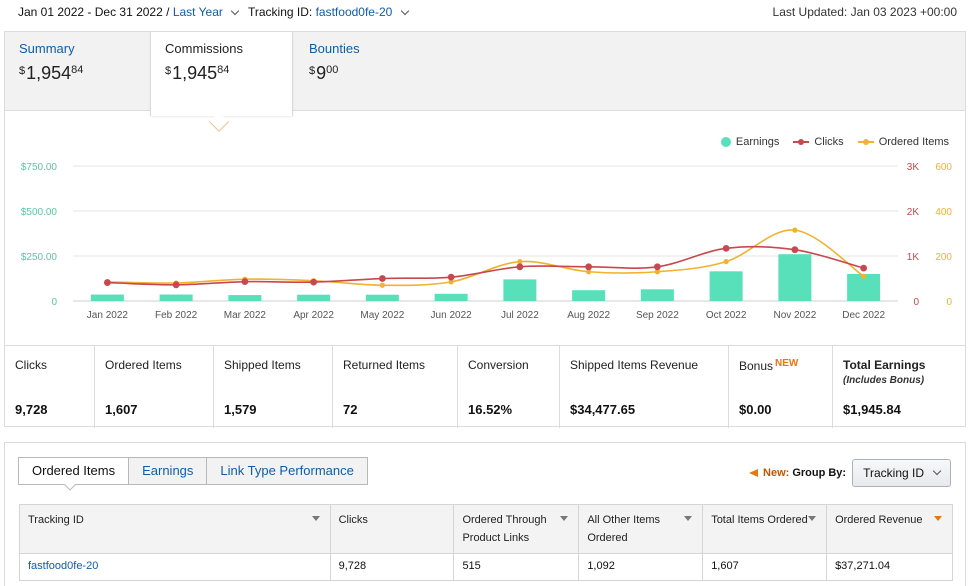 This screenshot has width=969, height=586. Describe the element at coordinates (350, 409) in the screenshot. I see `metric-value: 72` at that location.